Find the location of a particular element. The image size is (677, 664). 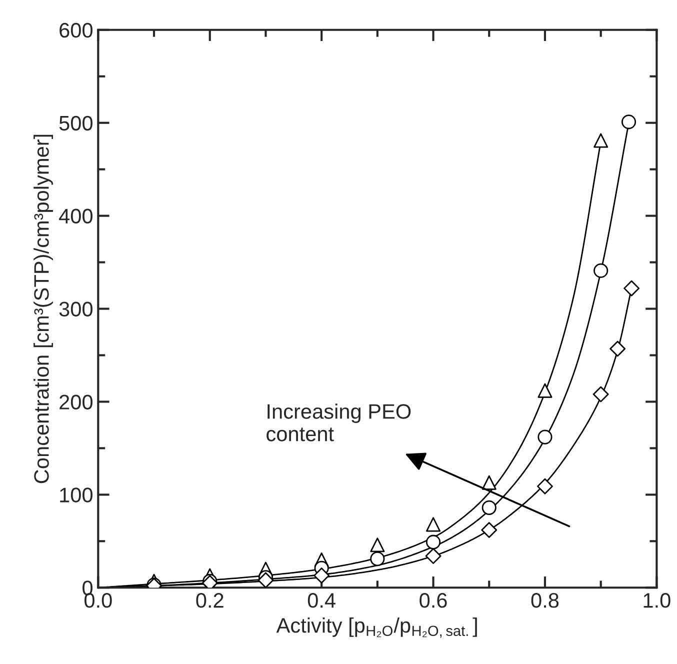

y-axis-title: Concentration [cm³(STP)/cm³polymer] is located at coordinates (43, 309).